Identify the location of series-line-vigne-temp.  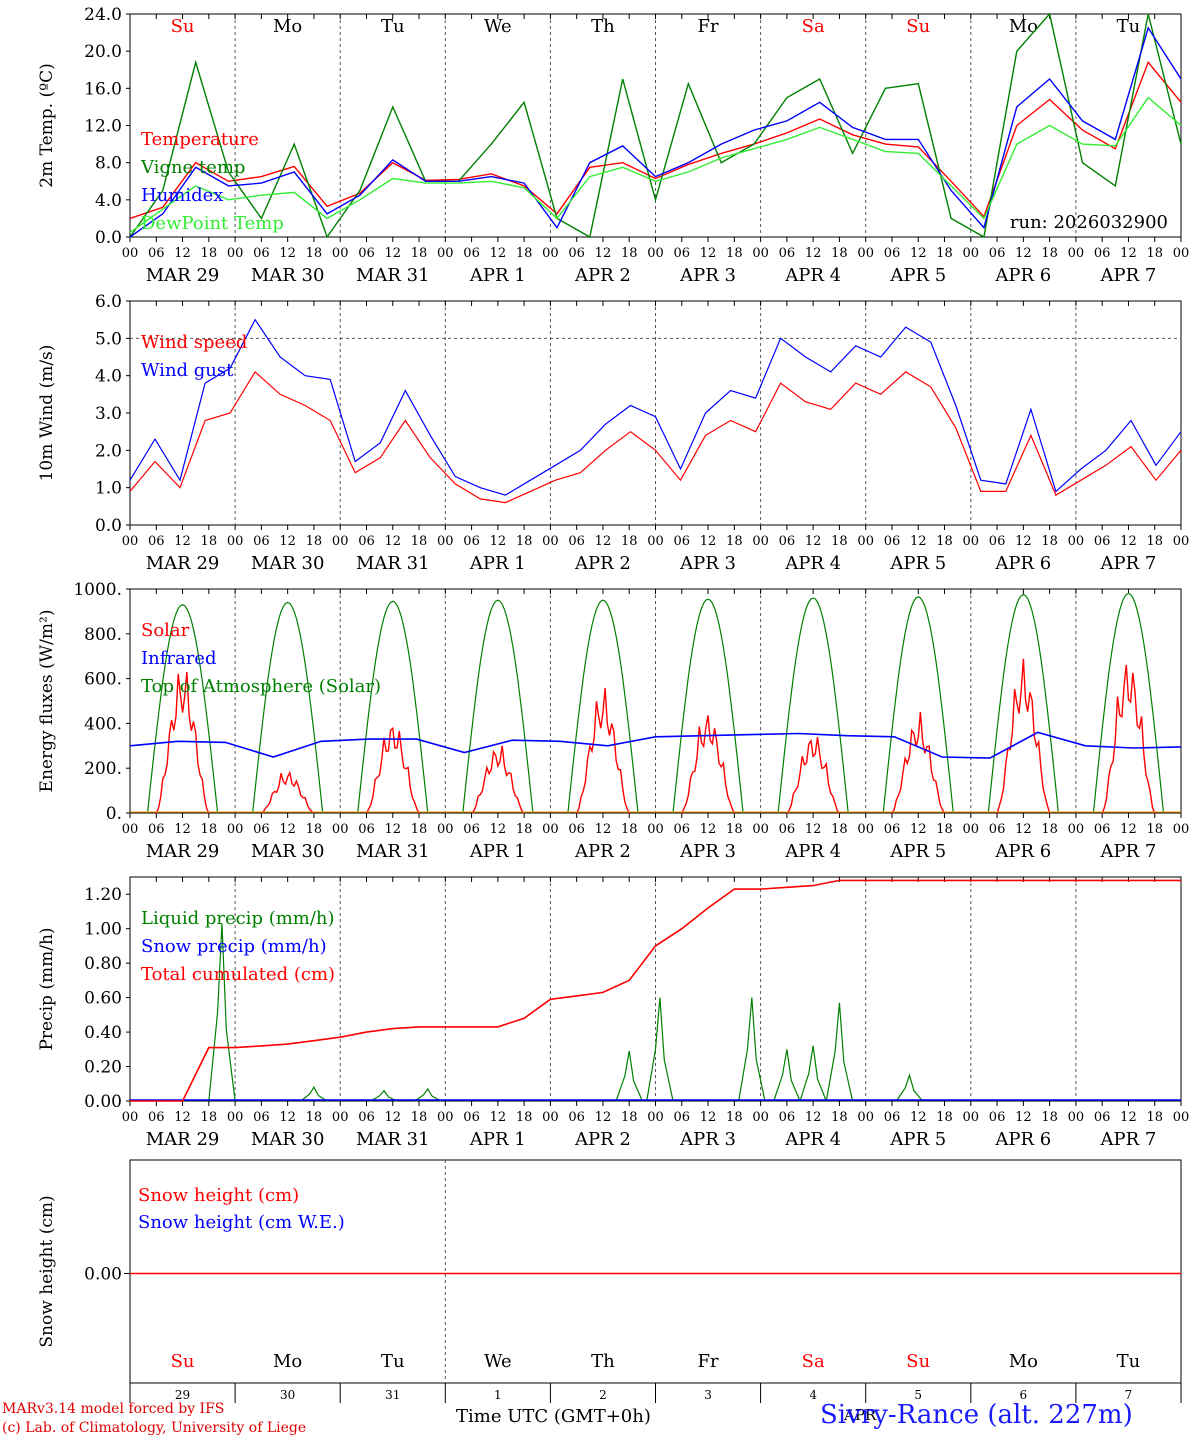
(655, 125).